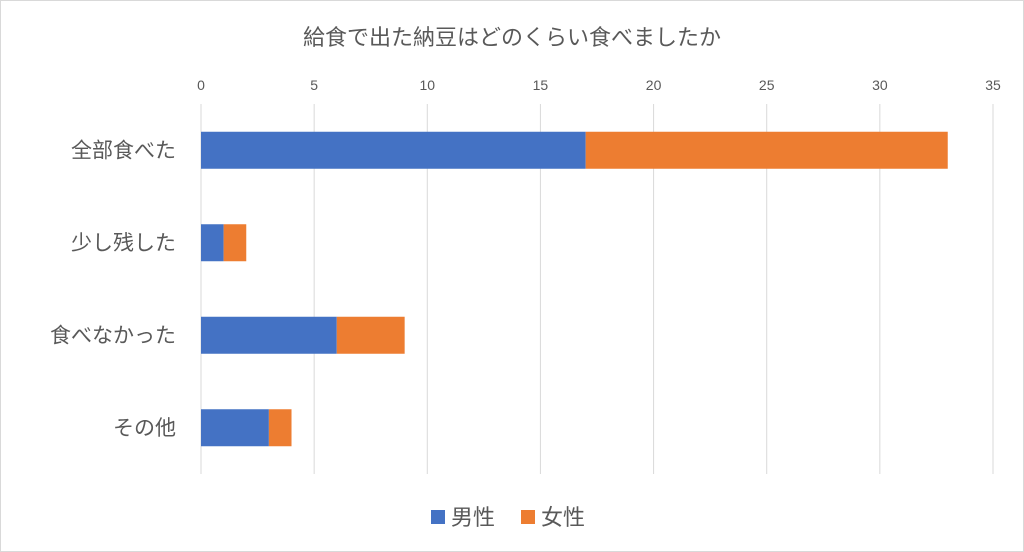  Describe the element at coordinates (427, 85) in the screenshot. I see `x-tick-label-10: 10` at that location.